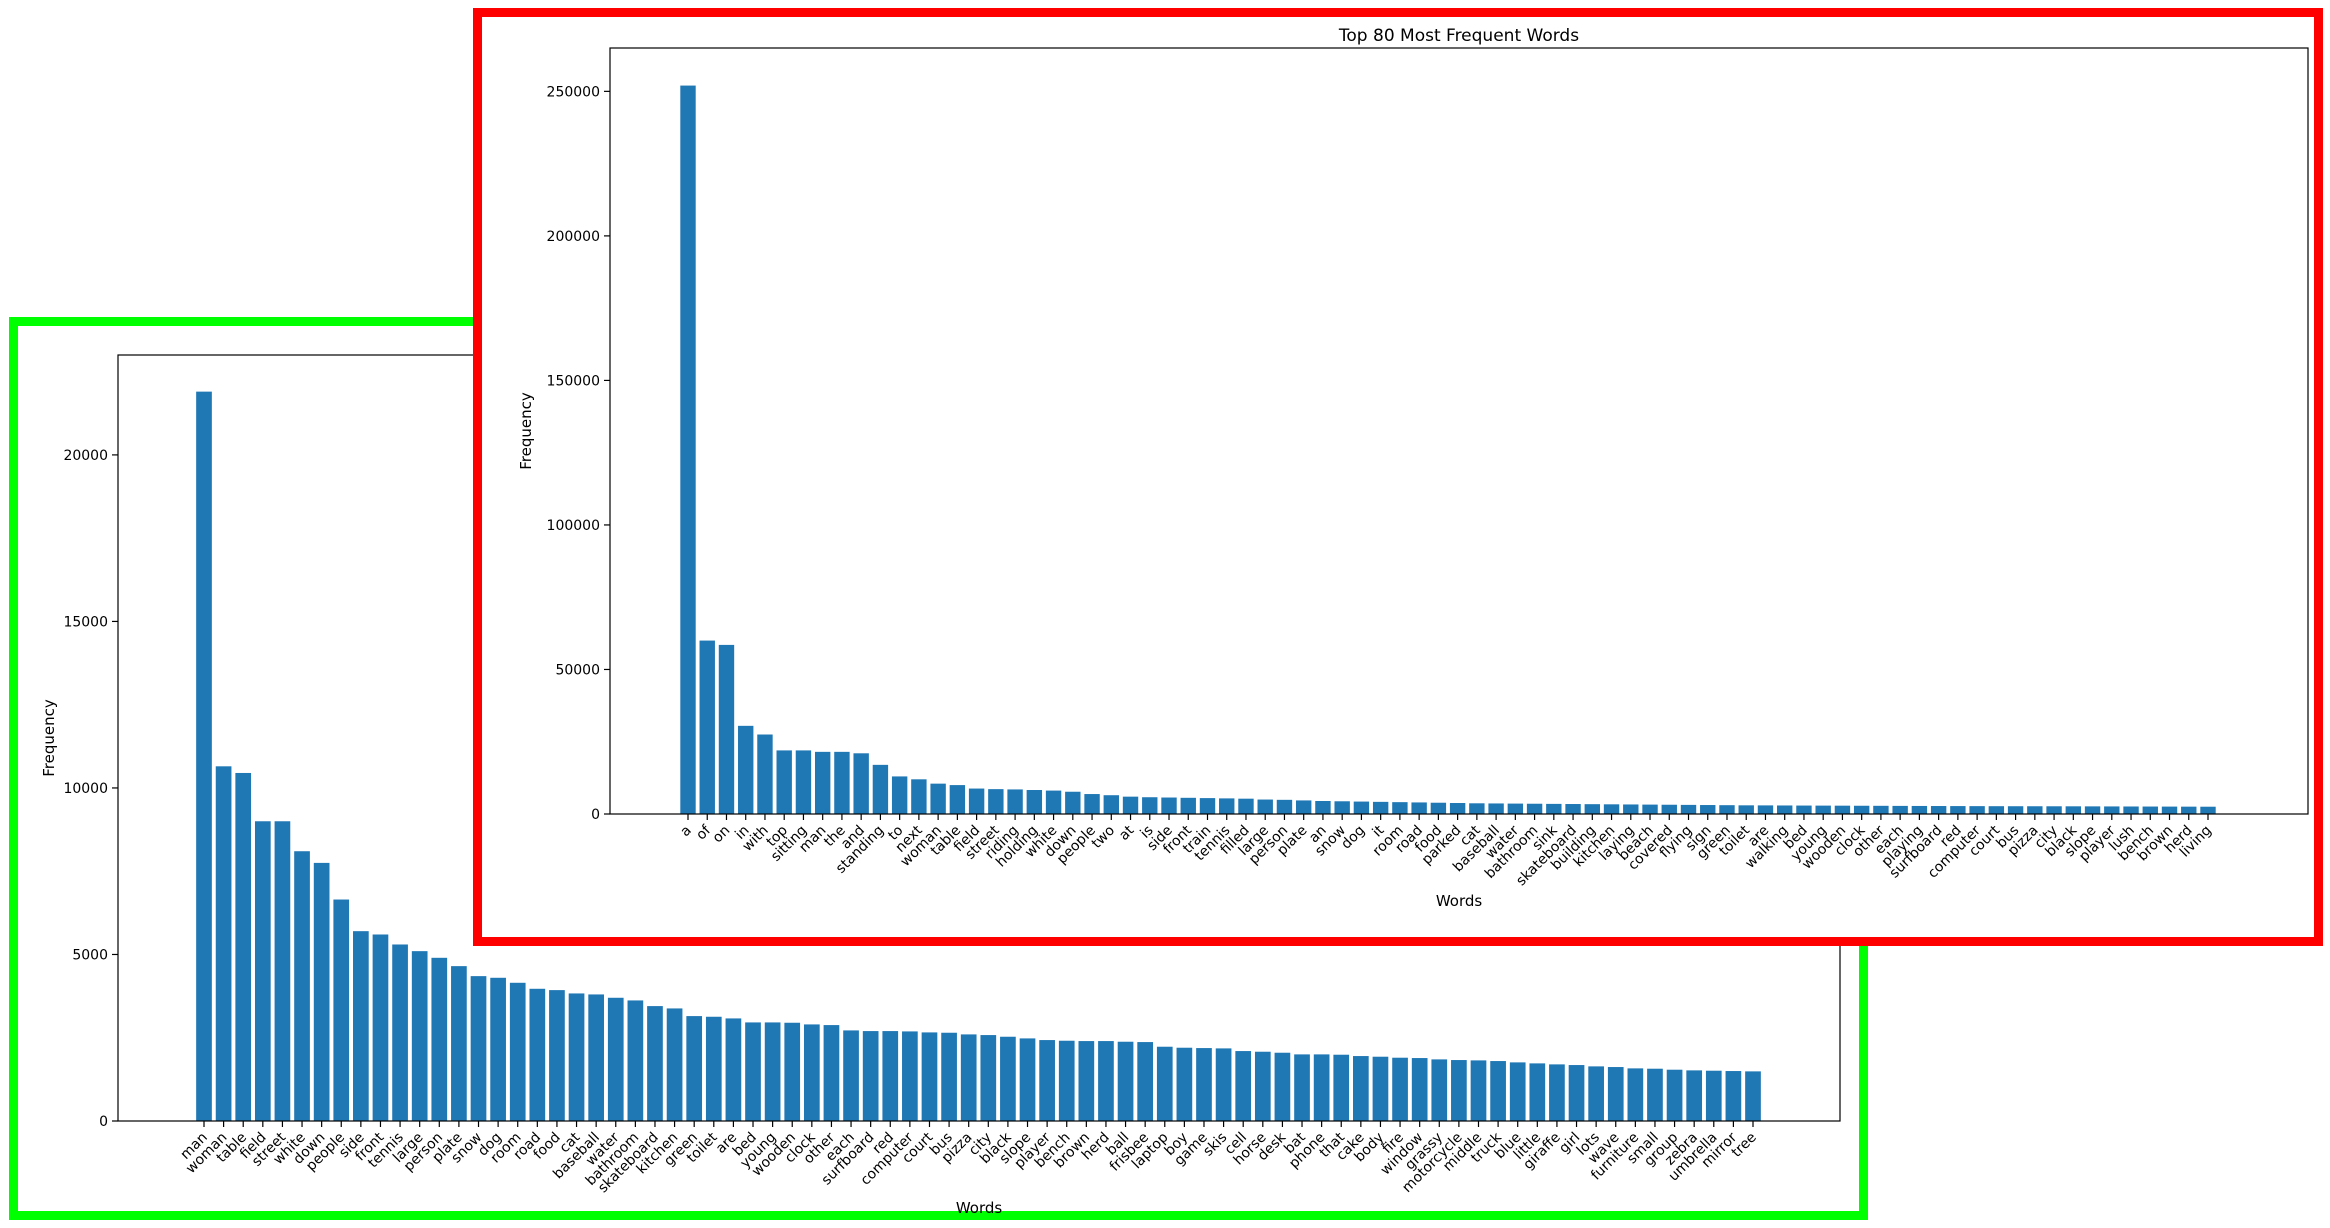  I want to click on bar-court, so click(929, 1076).